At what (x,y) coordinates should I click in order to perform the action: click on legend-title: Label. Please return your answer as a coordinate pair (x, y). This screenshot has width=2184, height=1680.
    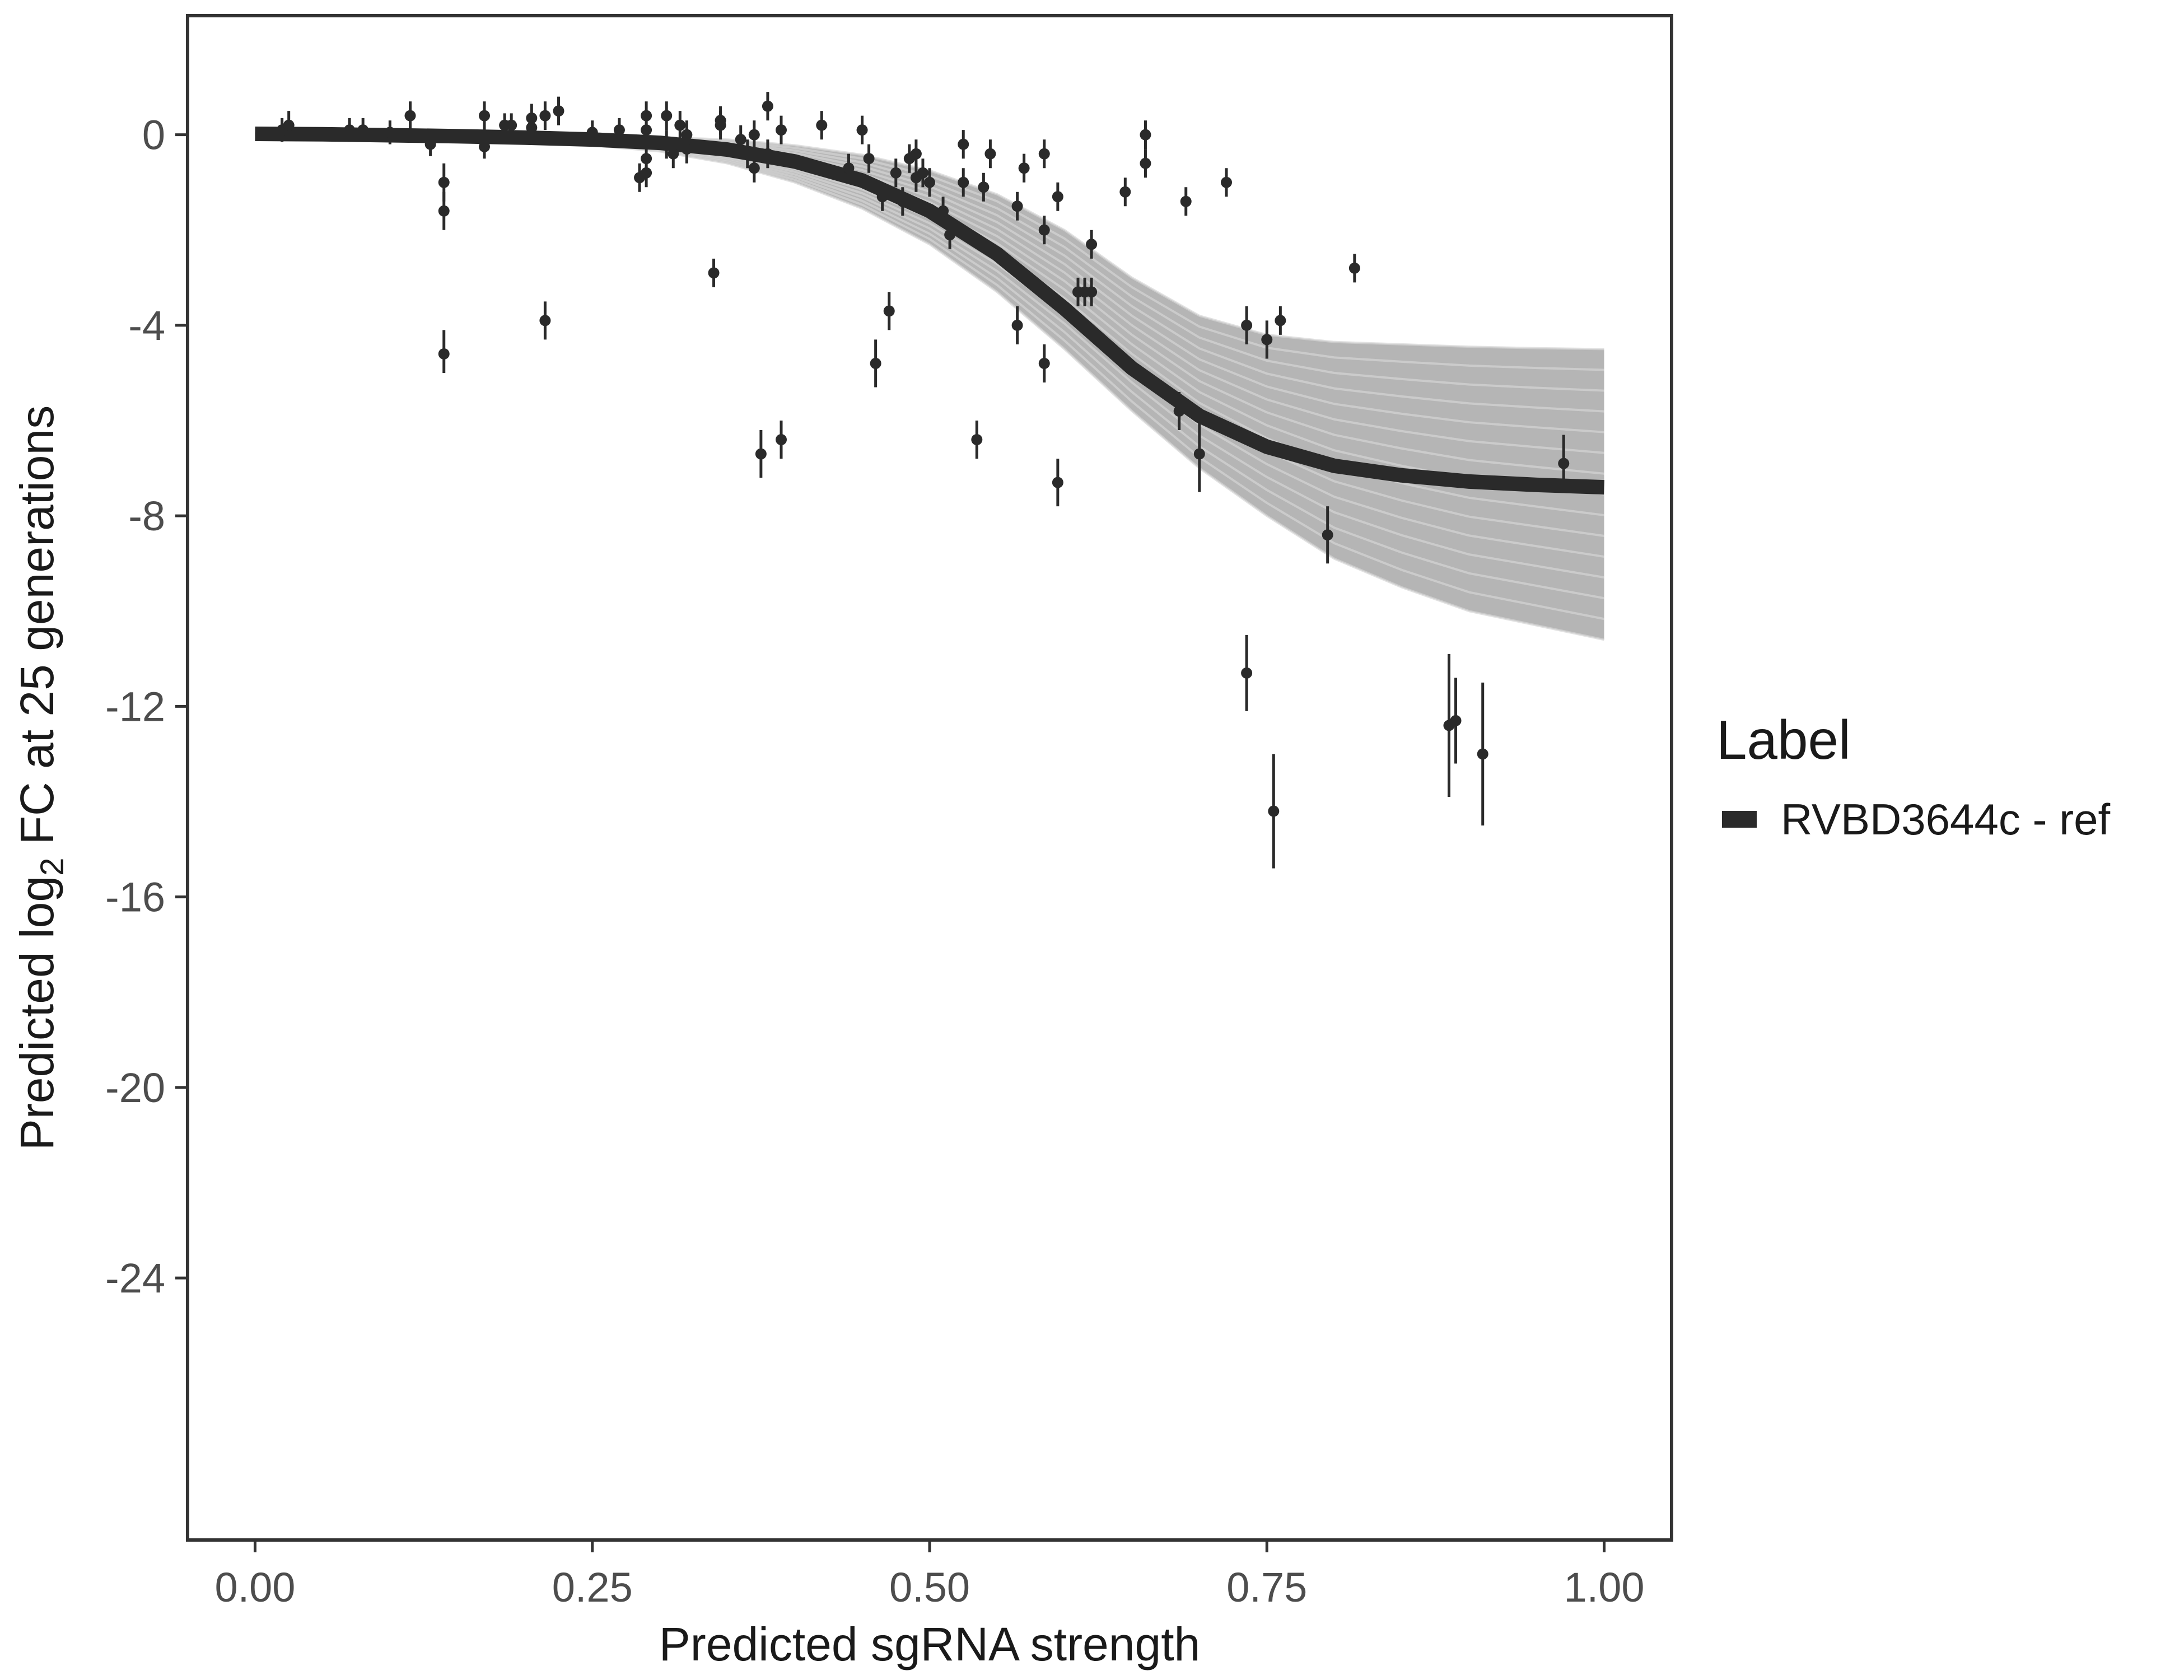
    Looking at the image, I should click on (1784, 740).